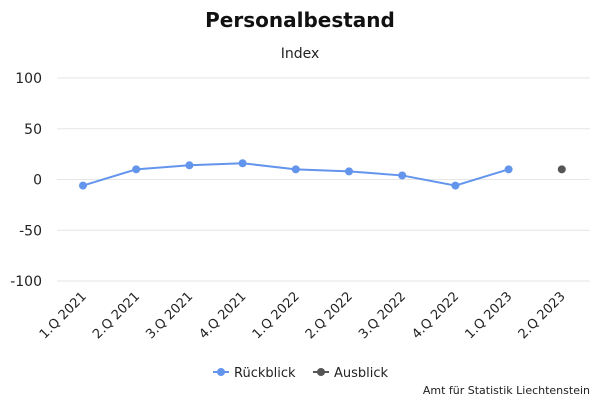 The height and width of the screenshot is (400, 600). I want to click on x-tick-label: 2.Q 2023, so click(542, 315).